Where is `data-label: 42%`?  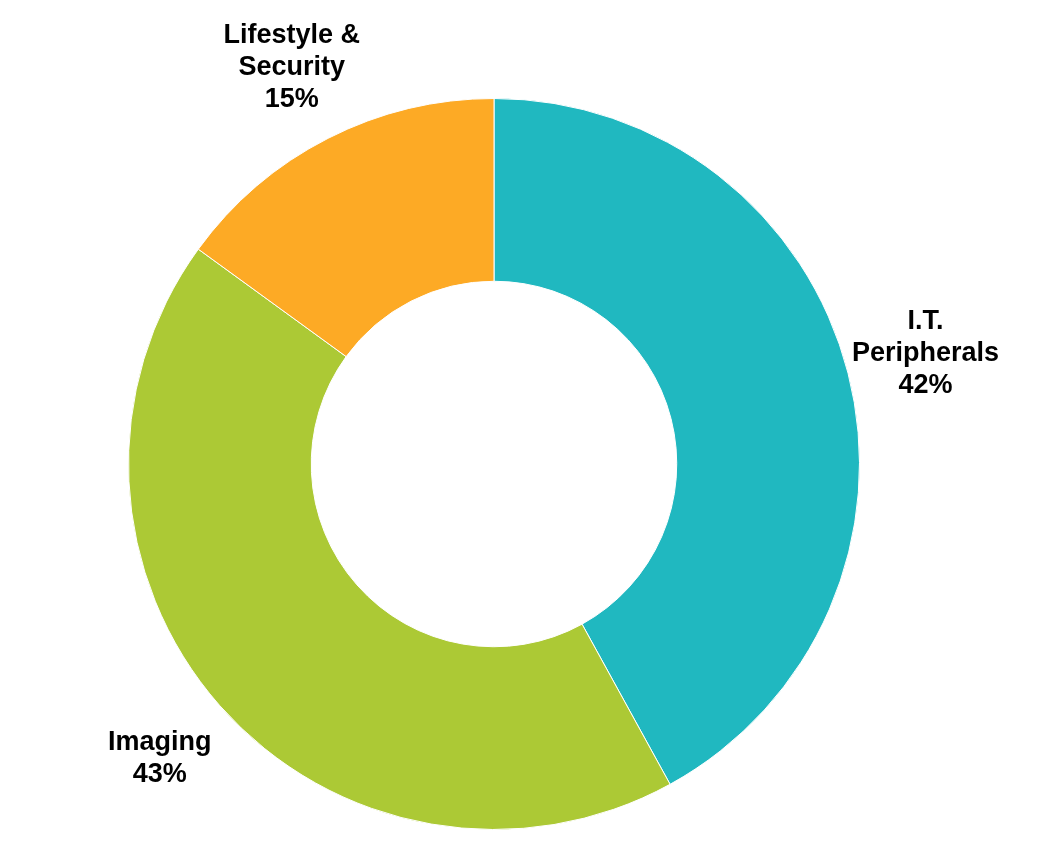 data-label: 42% is located at coordinates (925, 383).